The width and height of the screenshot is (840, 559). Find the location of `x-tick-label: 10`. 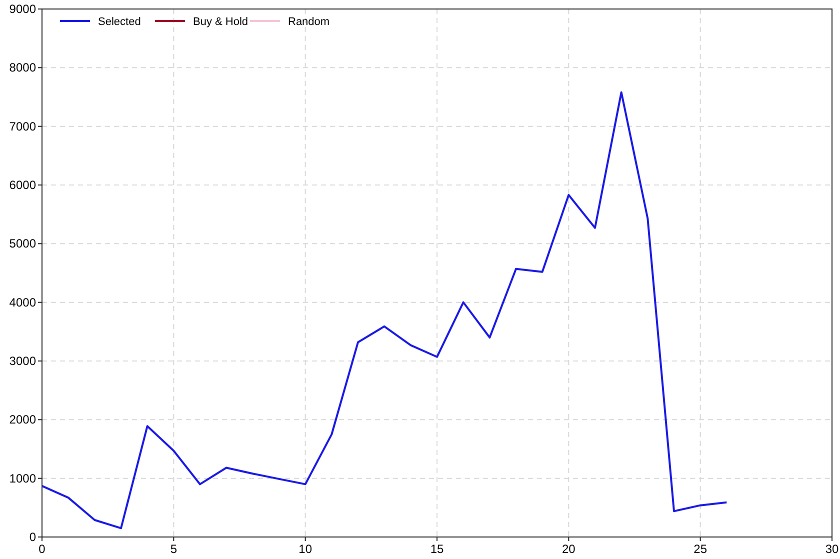

x-tick-label: 10 is located at coordinates (305, 549).